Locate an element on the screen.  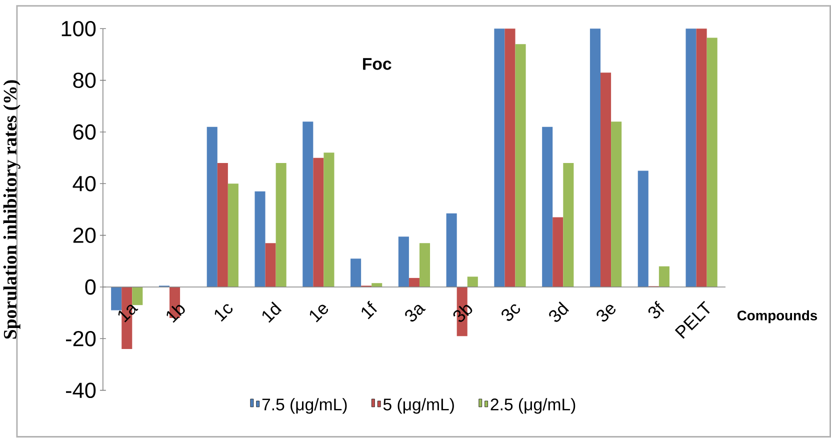
x-tick-label: 1c is located at coordinates (223, 313).